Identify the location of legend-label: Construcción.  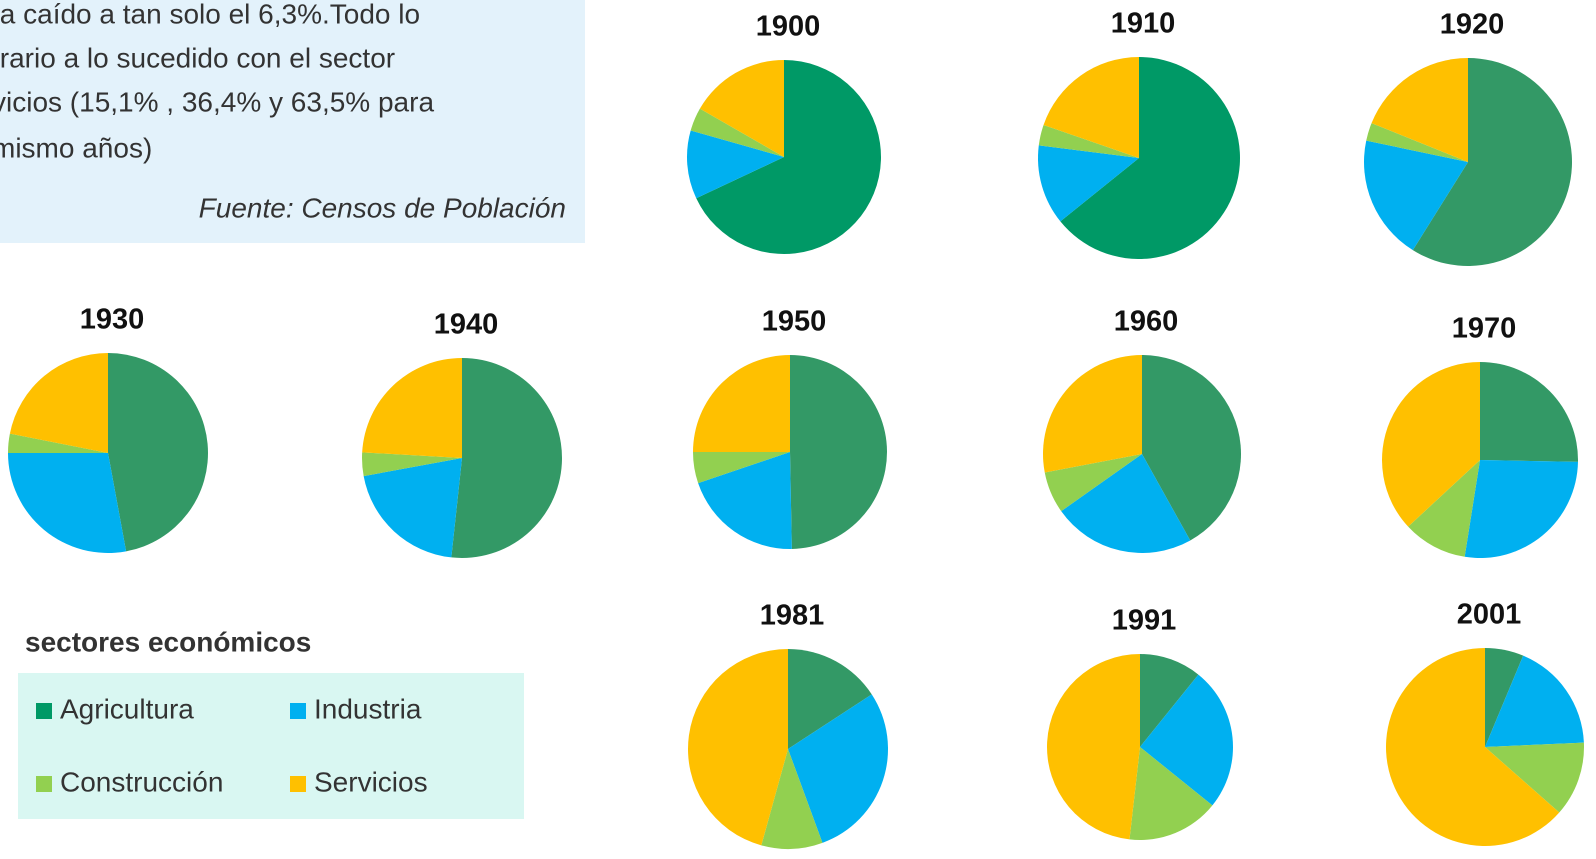
(141, 781).